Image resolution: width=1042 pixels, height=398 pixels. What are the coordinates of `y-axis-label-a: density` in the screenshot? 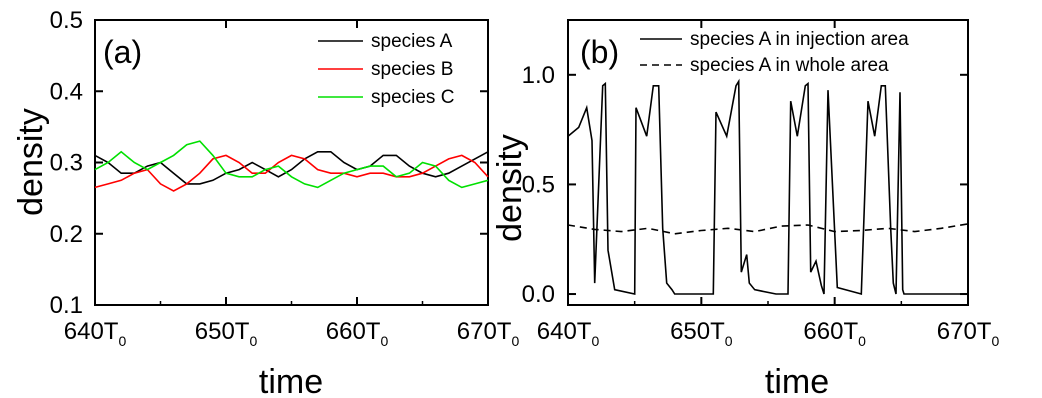 It's located at (31, 162).